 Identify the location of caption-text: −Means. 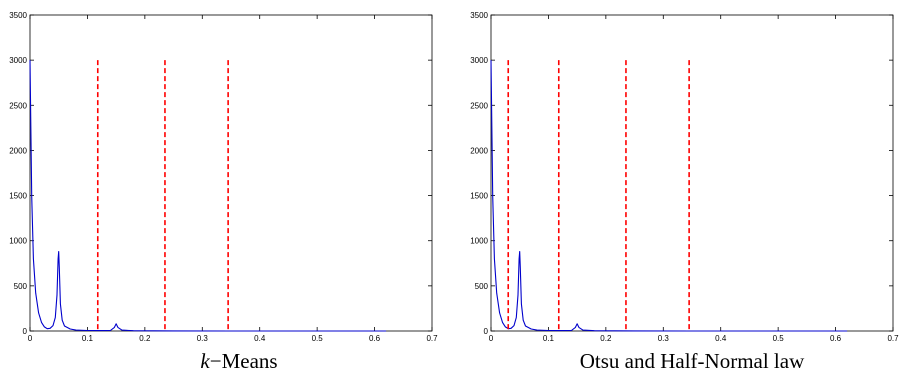
(244, 361).